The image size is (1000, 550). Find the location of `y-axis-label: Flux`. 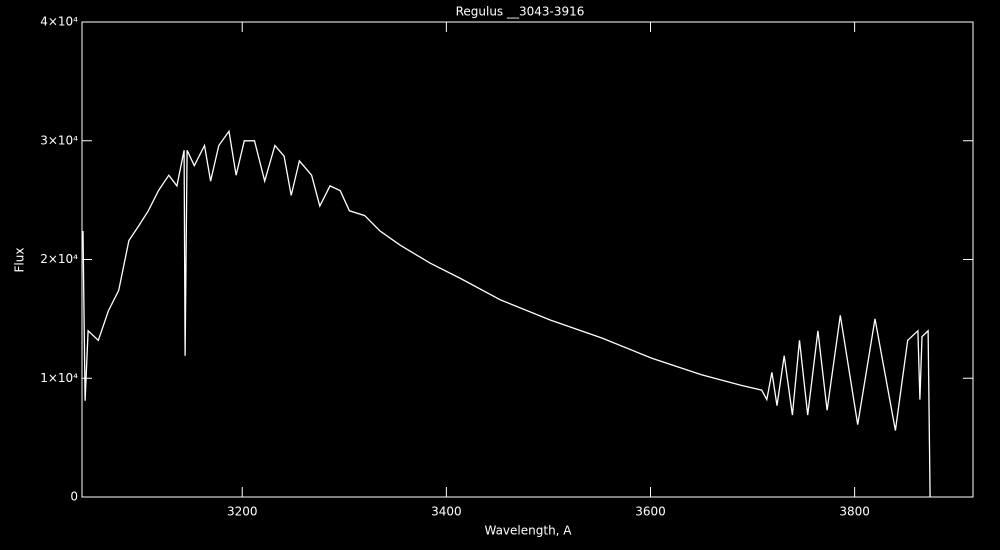

y-axis-label: Flux is located at coordinates (20, 260).